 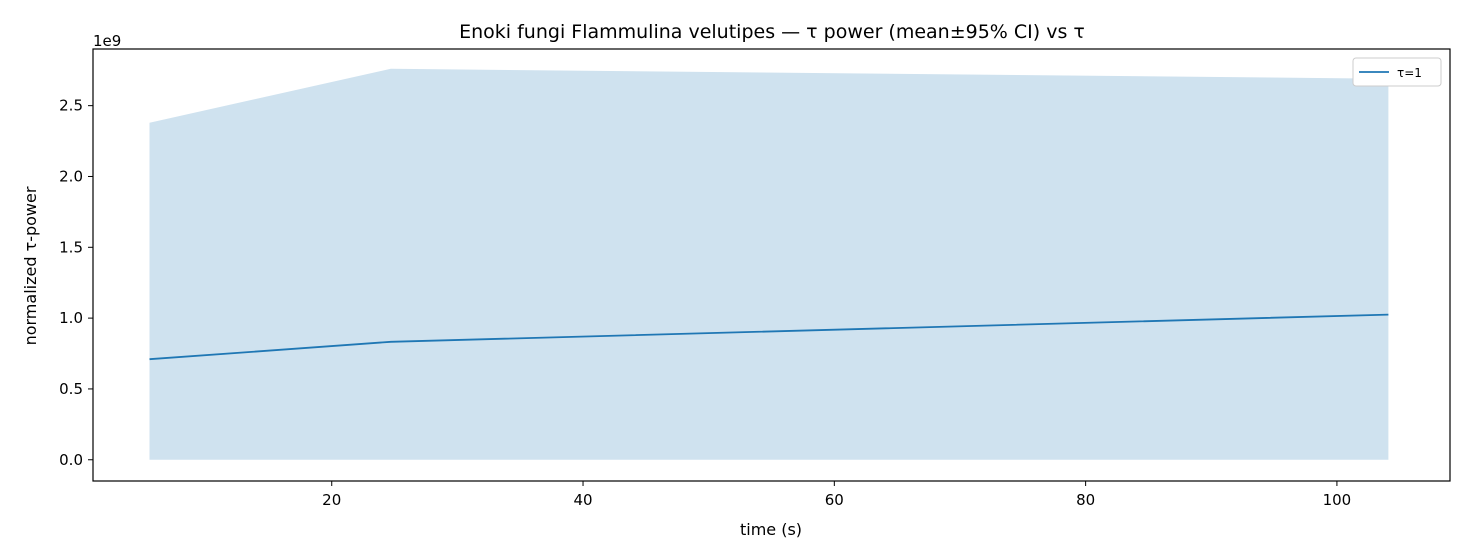 What do you see at coordinates (71, 318) in the screenshot?
I see `y-tick-label: 1.0` at bounding box center [71, 318].